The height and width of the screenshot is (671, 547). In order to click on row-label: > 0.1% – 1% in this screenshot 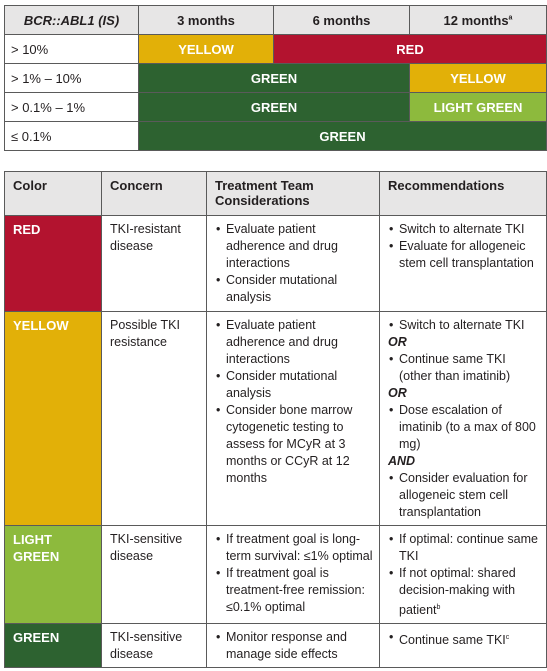, I will do `click(71, 107)`.